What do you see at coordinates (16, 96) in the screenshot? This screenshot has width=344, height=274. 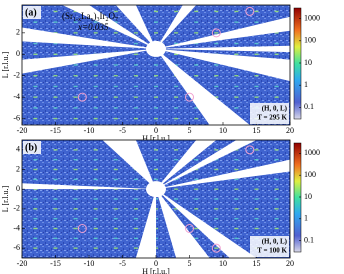 I see `y-tick-label: -4` at bounding box center [16, 96].